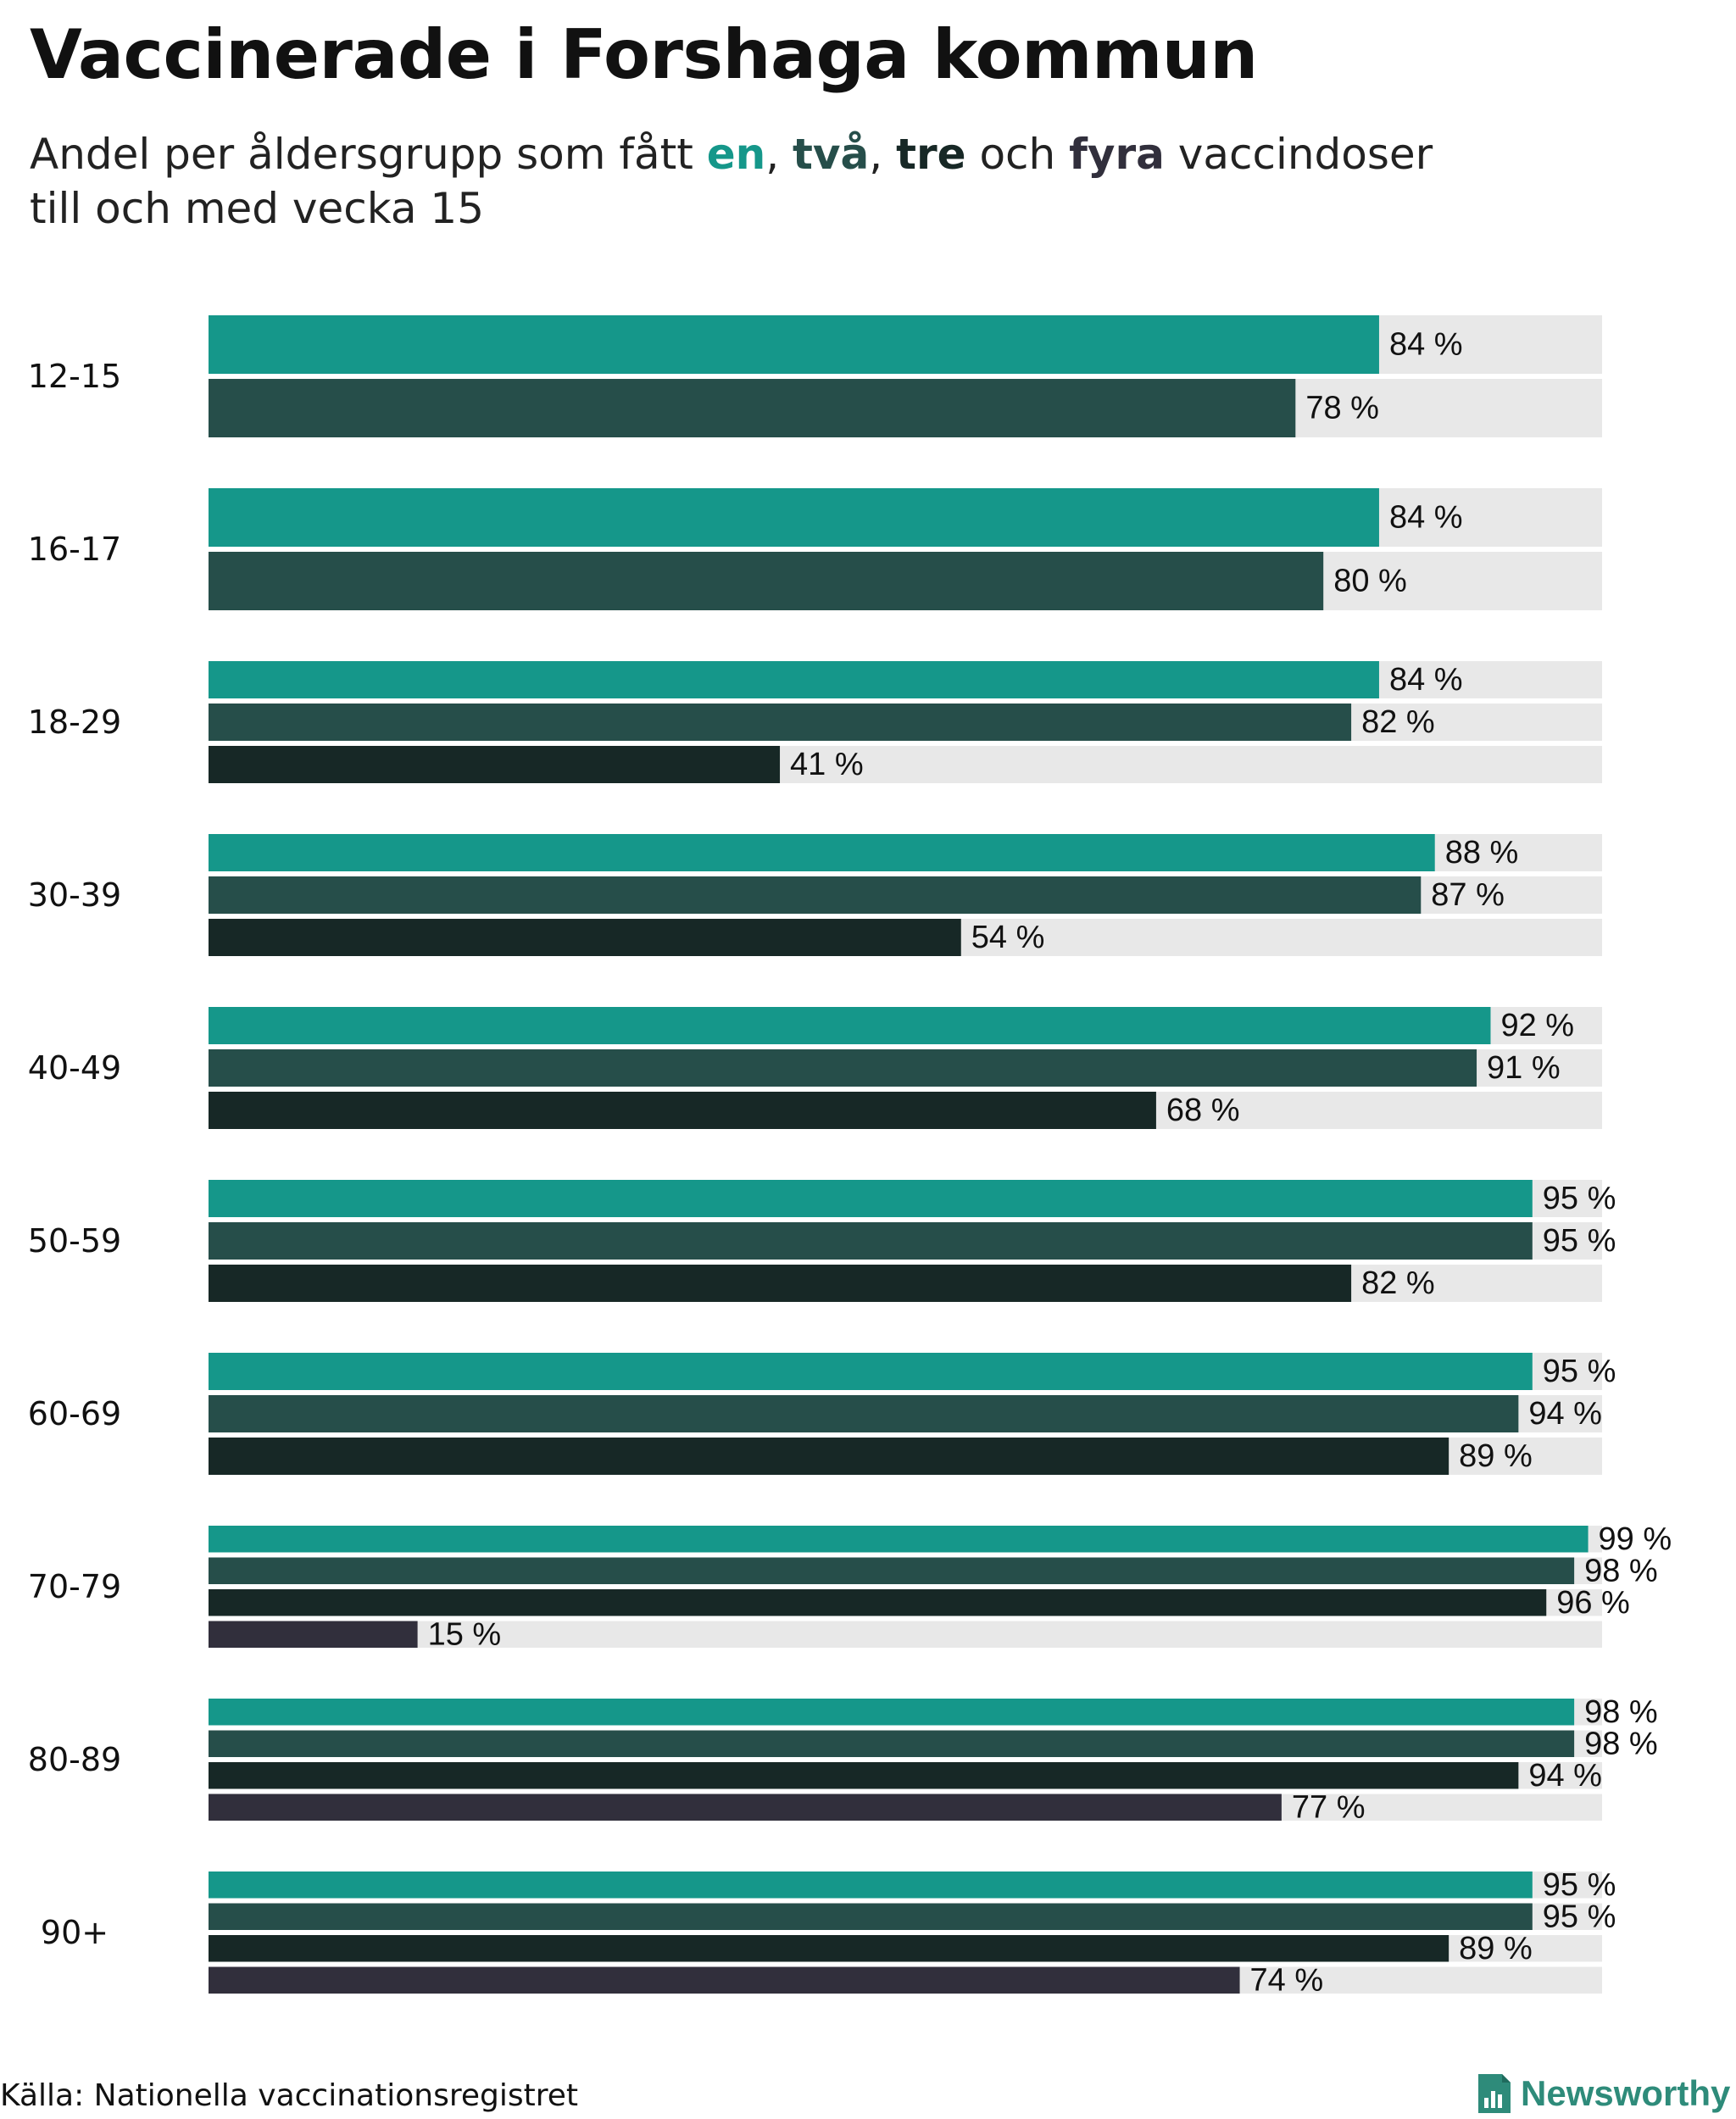 Image resolution: width=1736 pixels, height=2119 pixels. I want to click on source-note: Källa: Nationella vaccinationsregistret, so click(289, 2096).